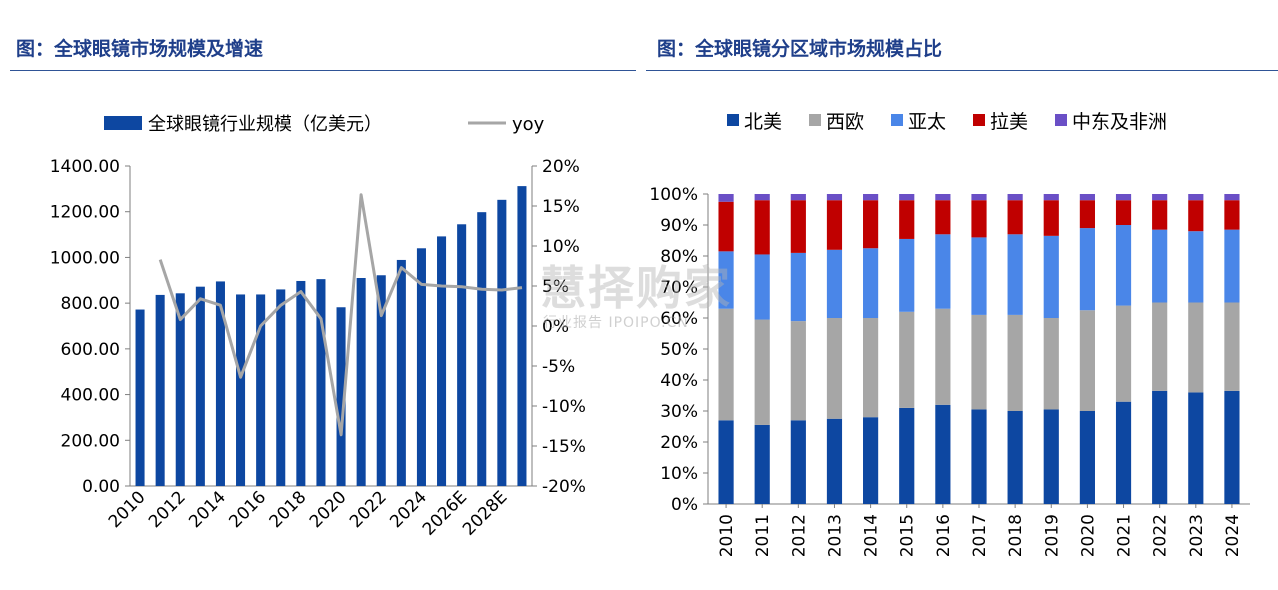  Describe the element at coordinates (323, 70) in the screenshot. I see `left-header-rule` at that location.